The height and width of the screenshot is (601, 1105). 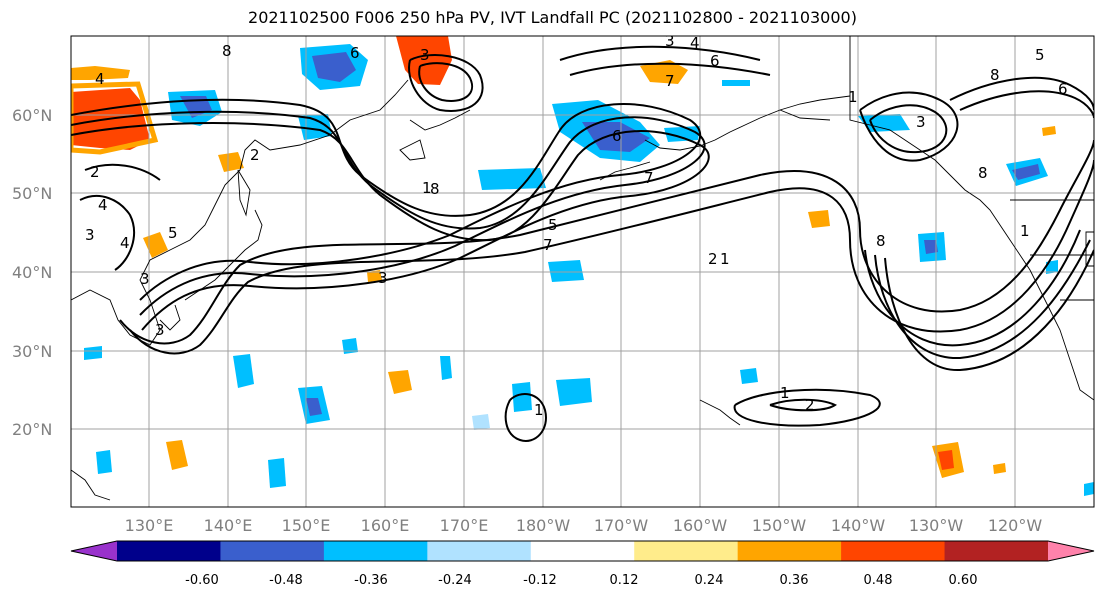 I want to click on lon-label: 150°W, so click(x=779, y=525).